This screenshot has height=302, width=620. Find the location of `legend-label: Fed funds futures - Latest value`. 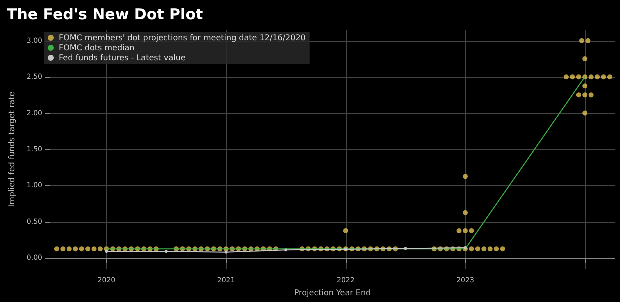

legend-label: Fed funds futures - Latest value is located at coordinates (122, 58).